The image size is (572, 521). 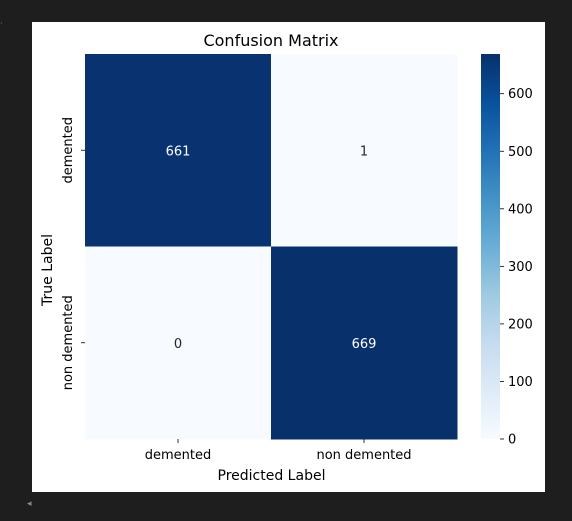 What do you see at coordinates (278, 451) in the screenshot?
I see `x-axis-ticks: demented non demented` at bounding box center [278, 451].